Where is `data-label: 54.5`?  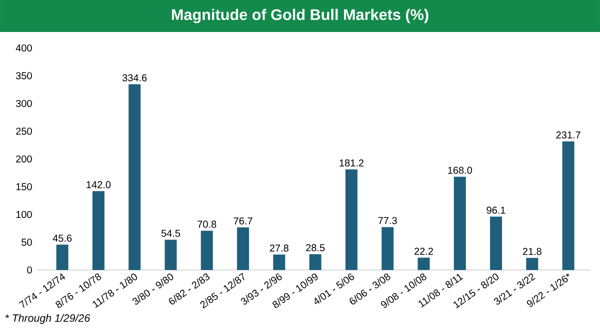
data-label: 54.5 is located at coordinates (170, 233).